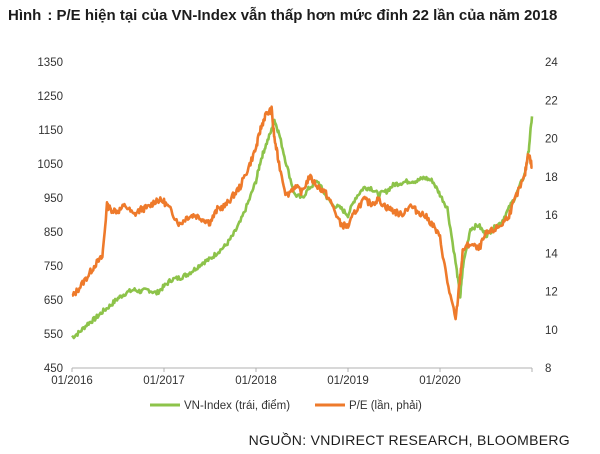  I want to click on right-axis-tick-label: 18, so click(551, 178).